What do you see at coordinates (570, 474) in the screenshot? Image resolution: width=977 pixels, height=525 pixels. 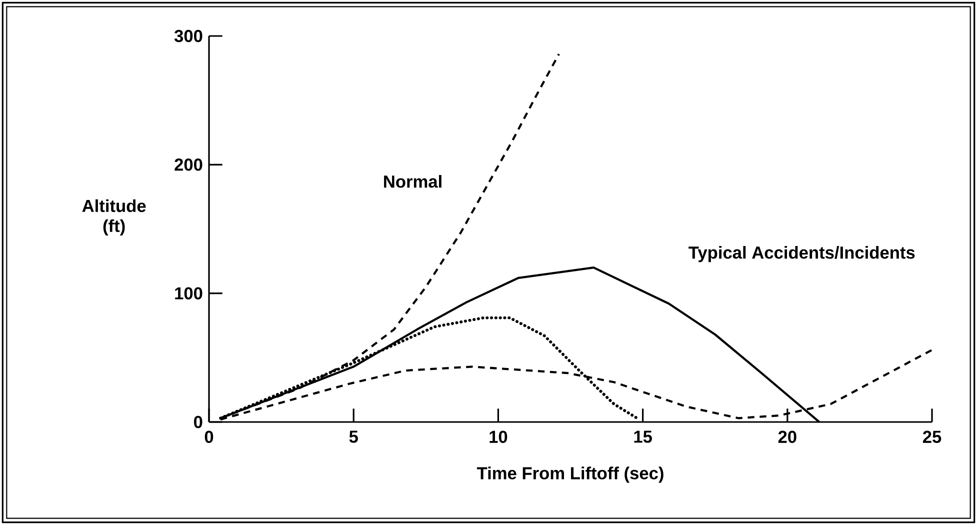 I see `x-axis-title: Time From Liftoff (sec)` at bounding box center [570, 474].